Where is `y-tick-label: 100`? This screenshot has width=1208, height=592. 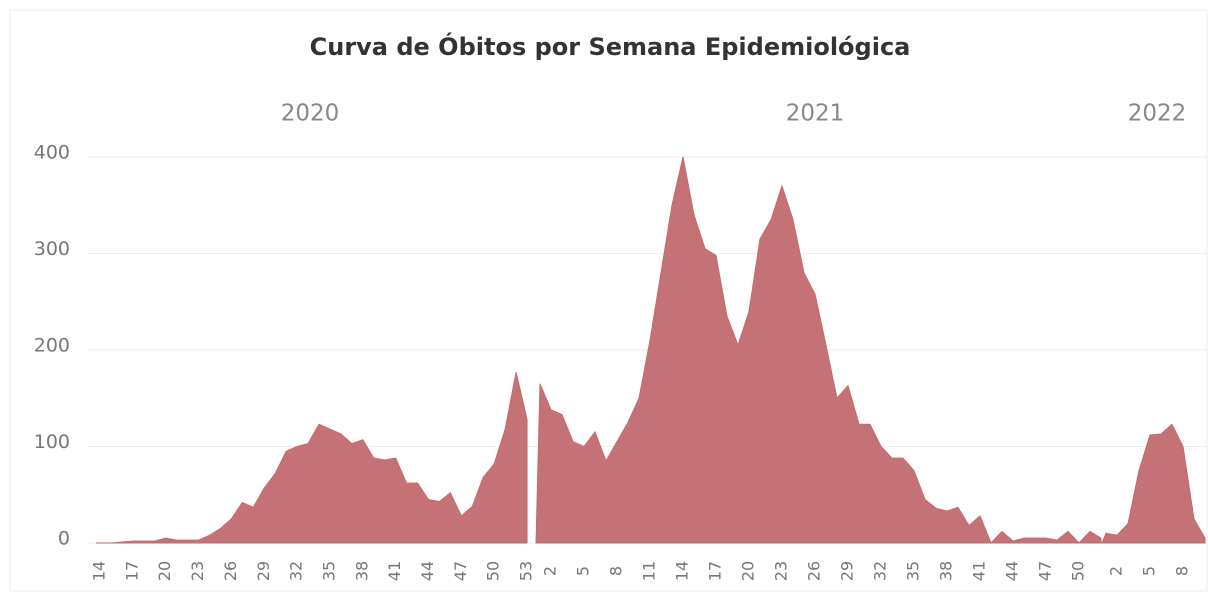
y-tick-label: 100 is located at coordinates (52, 442).